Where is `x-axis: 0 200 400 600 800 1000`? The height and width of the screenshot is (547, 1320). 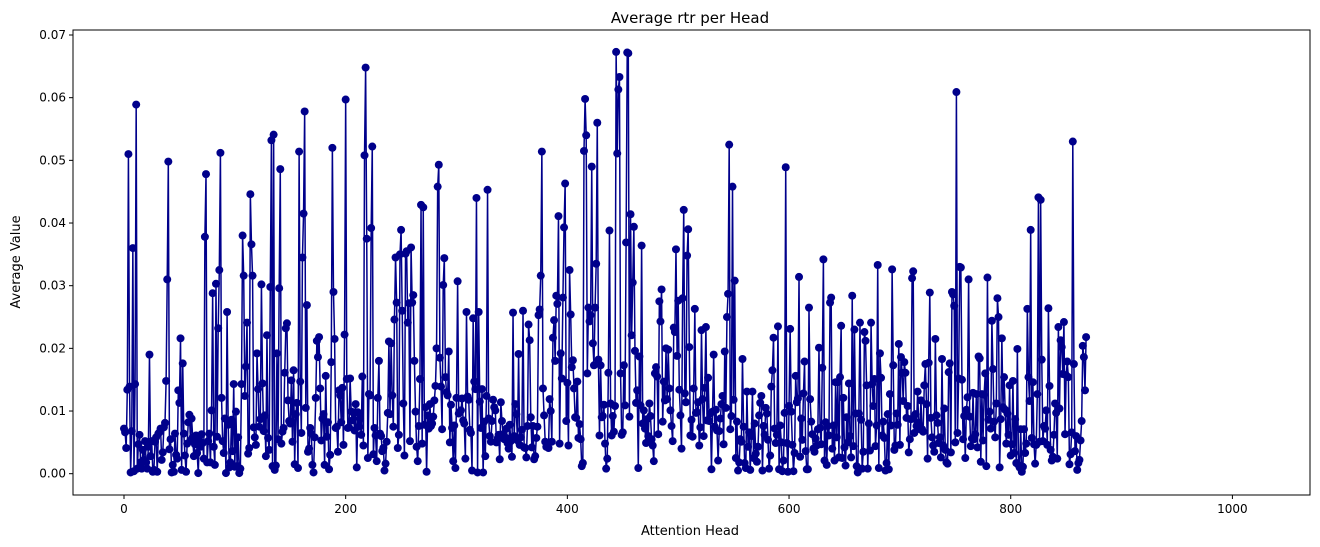
x-axis: 0 200 400 600 800 1000 is located at coordinates (684, 505).